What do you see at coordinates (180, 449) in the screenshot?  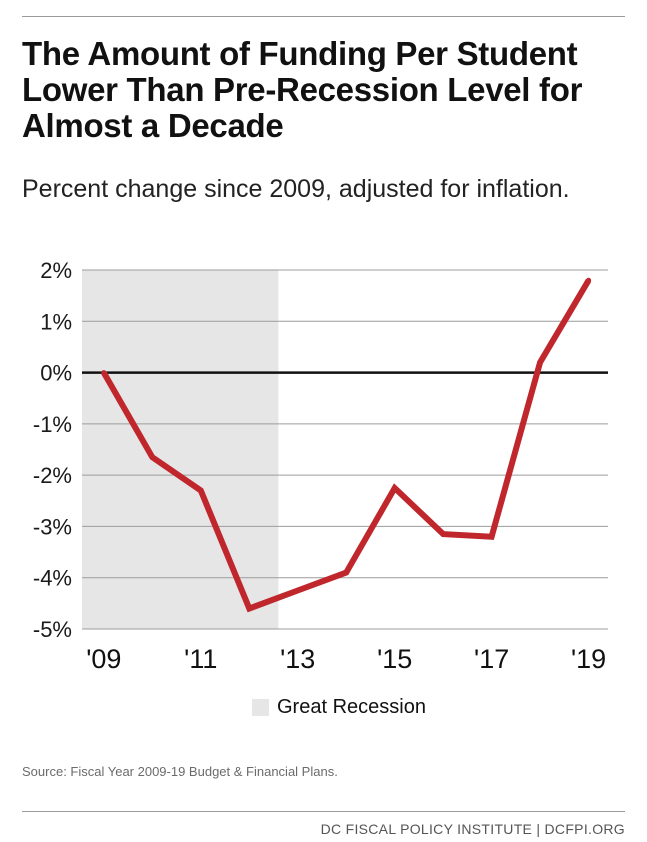 I see `recession-shade` at bounding box center [180, 449].